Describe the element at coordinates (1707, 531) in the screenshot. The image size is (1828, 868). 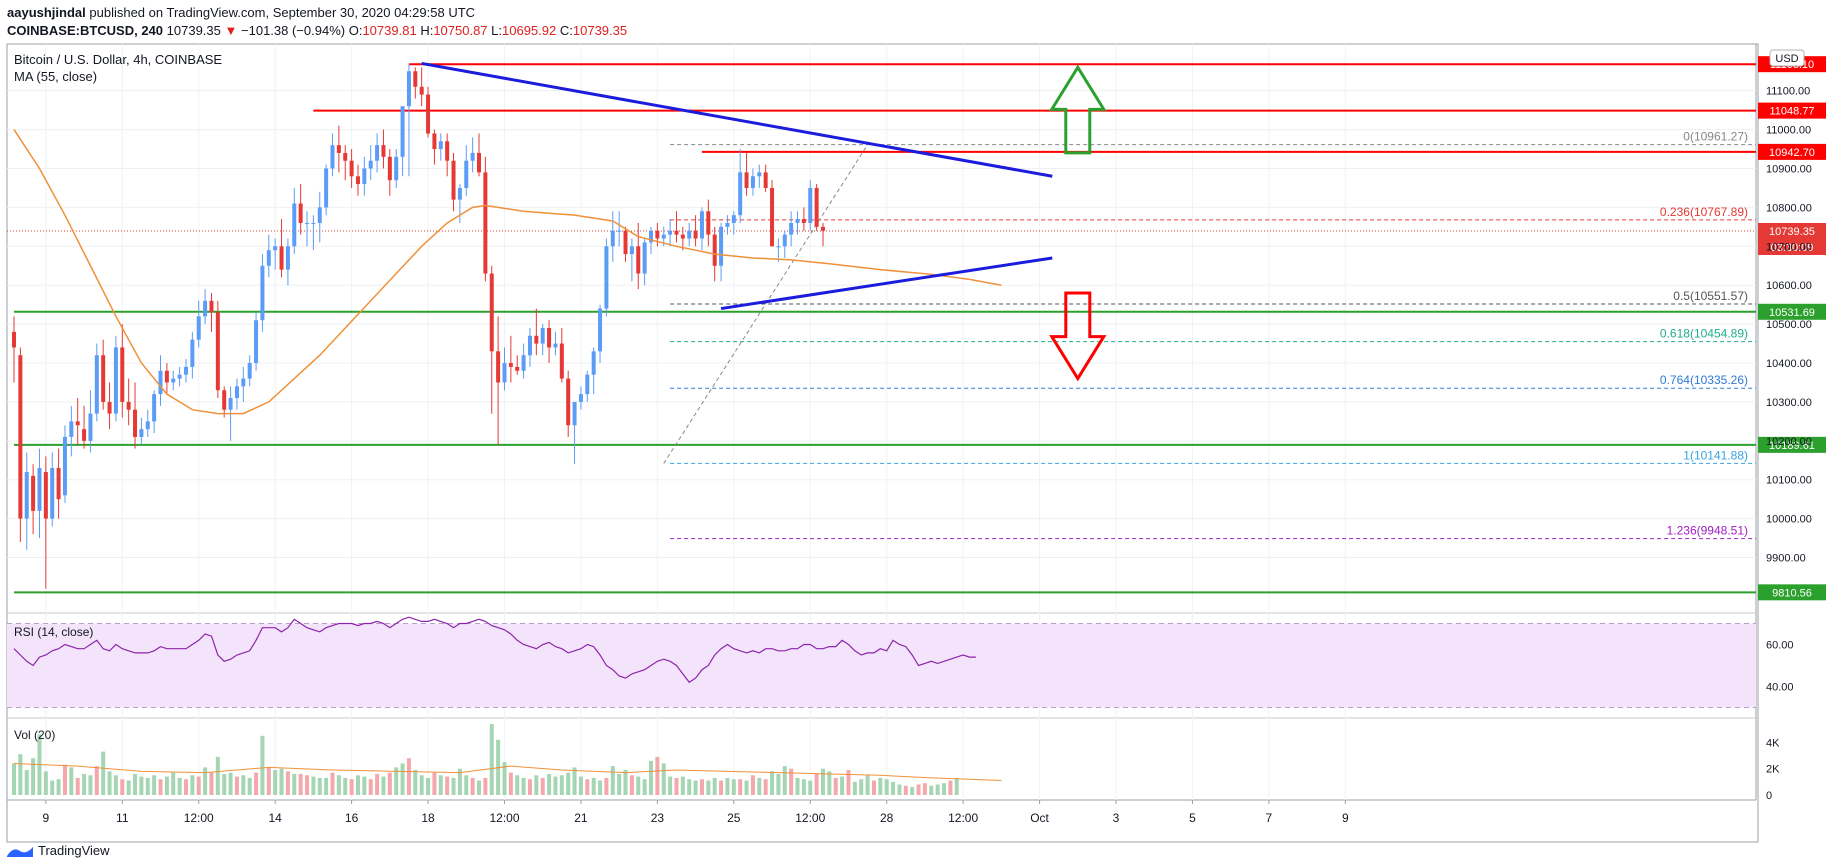
I see `fib-level-label: 1.236(9948.51)` at that location.